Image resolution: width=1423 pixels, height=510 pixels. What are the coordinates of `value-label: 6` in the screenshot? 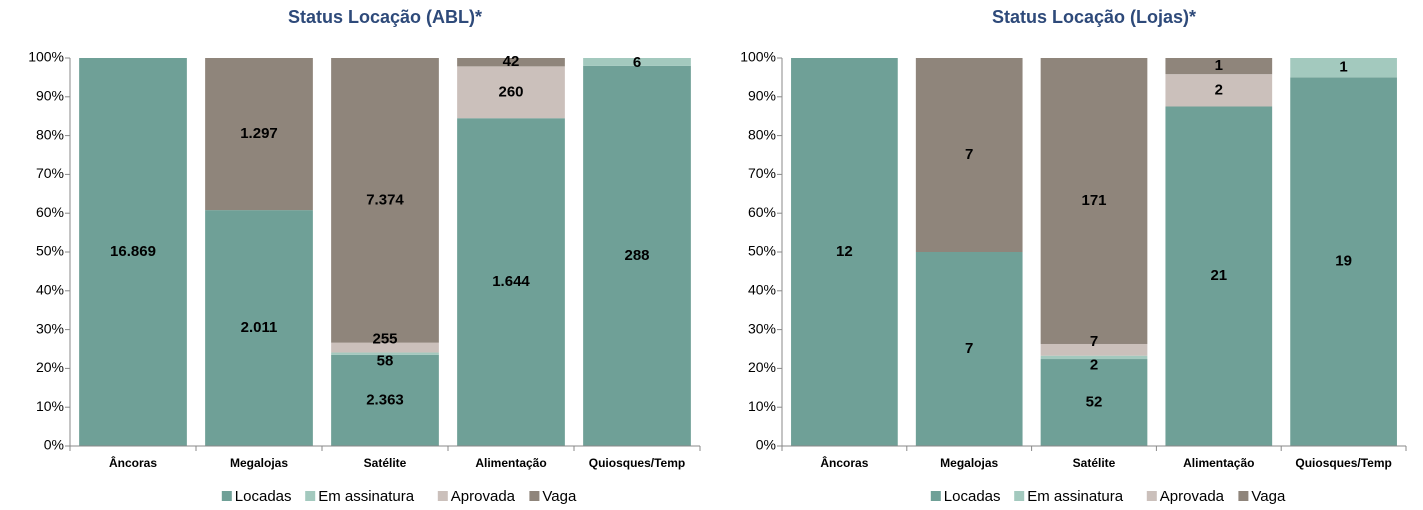 It's located at (637, 62).